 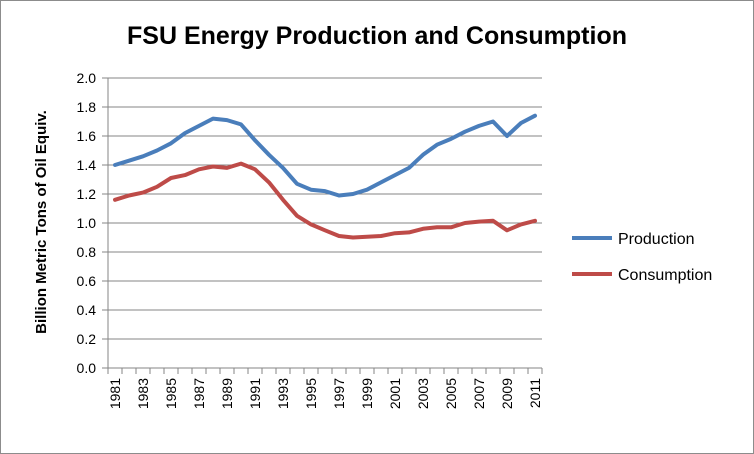 I want to click on x-tick-label: 2007, so click(x=479, y=393).